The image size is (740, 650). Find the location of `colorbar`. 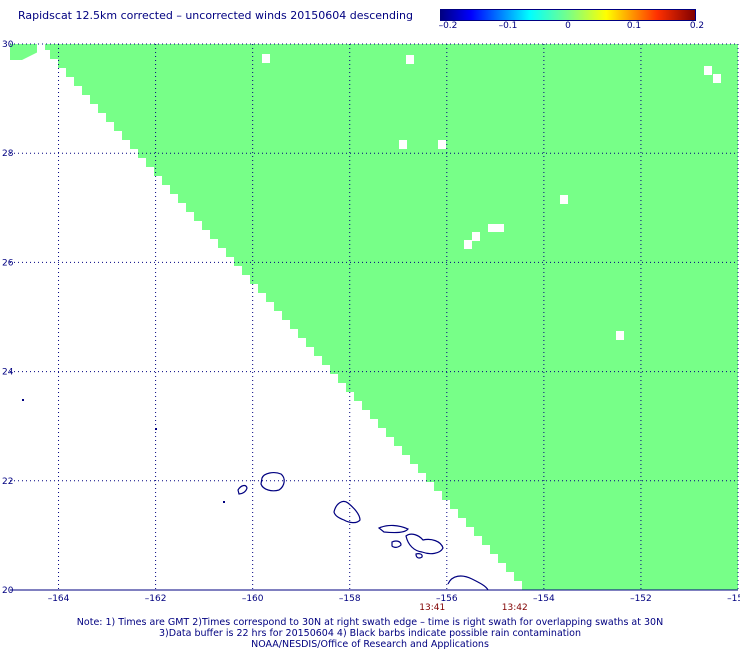

colorbar is located at coordinates (568, 15).